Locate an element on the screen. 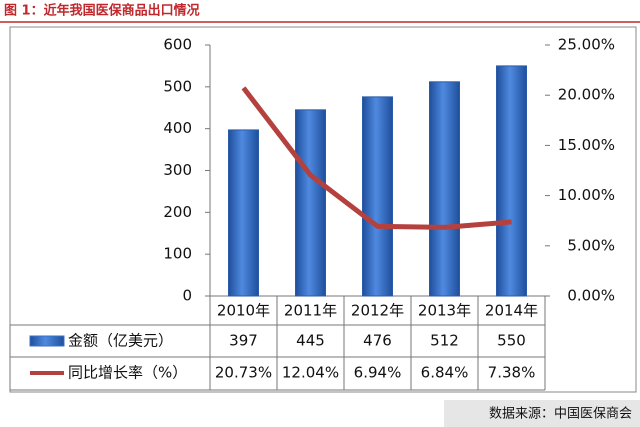  x-tick-label: 2013年 is located at coordinates (444, 311).